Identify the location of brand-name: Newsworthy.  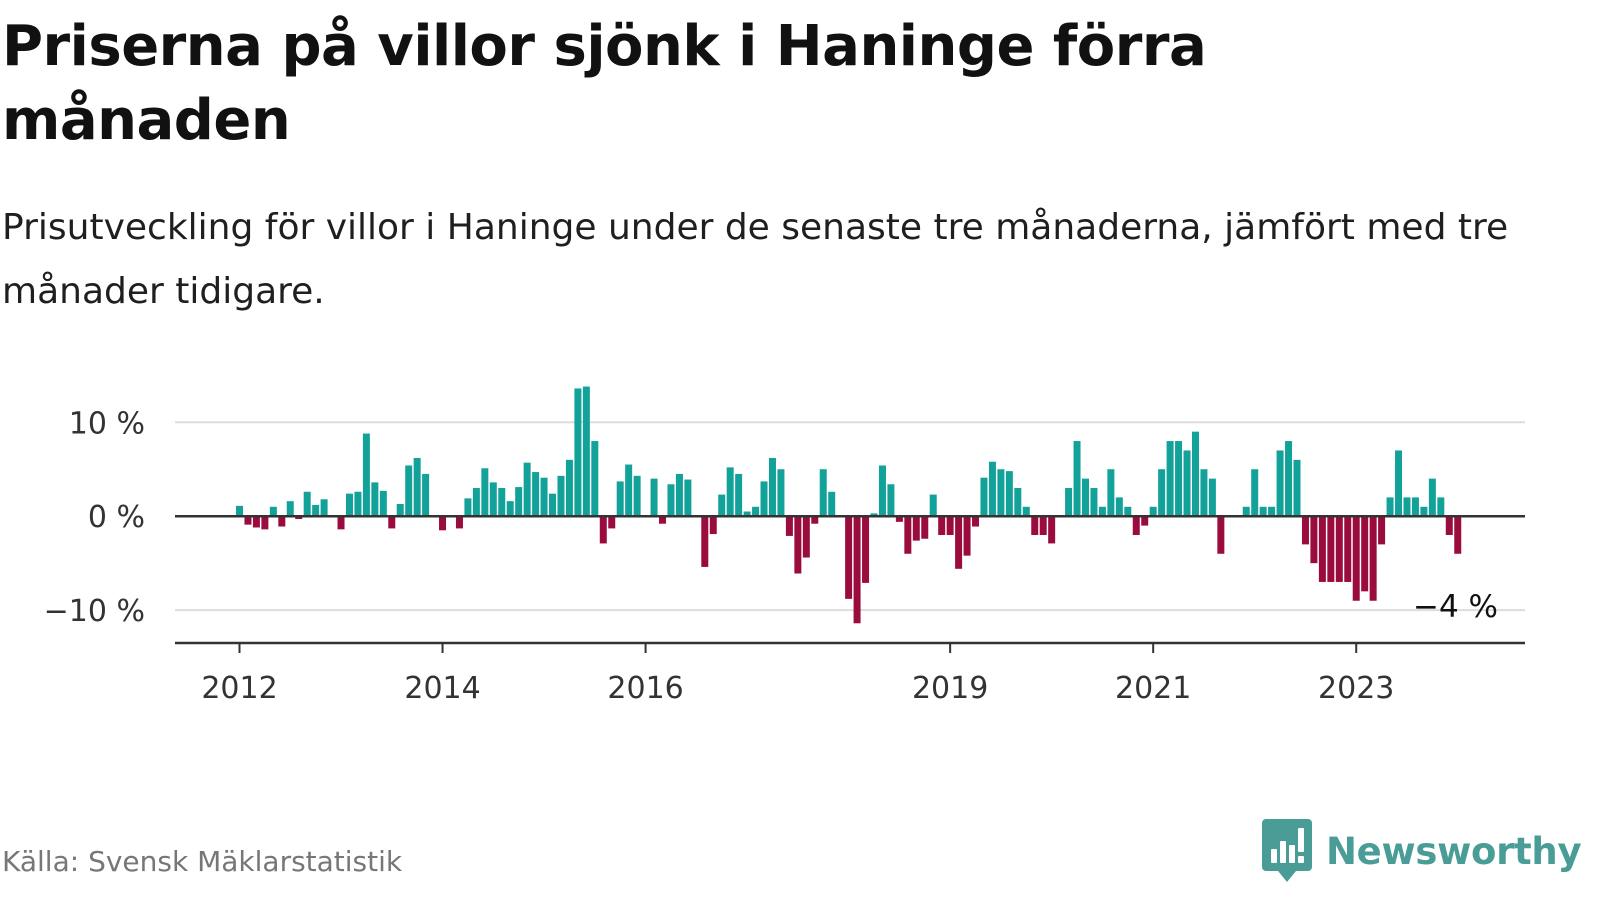
(1454, 851).